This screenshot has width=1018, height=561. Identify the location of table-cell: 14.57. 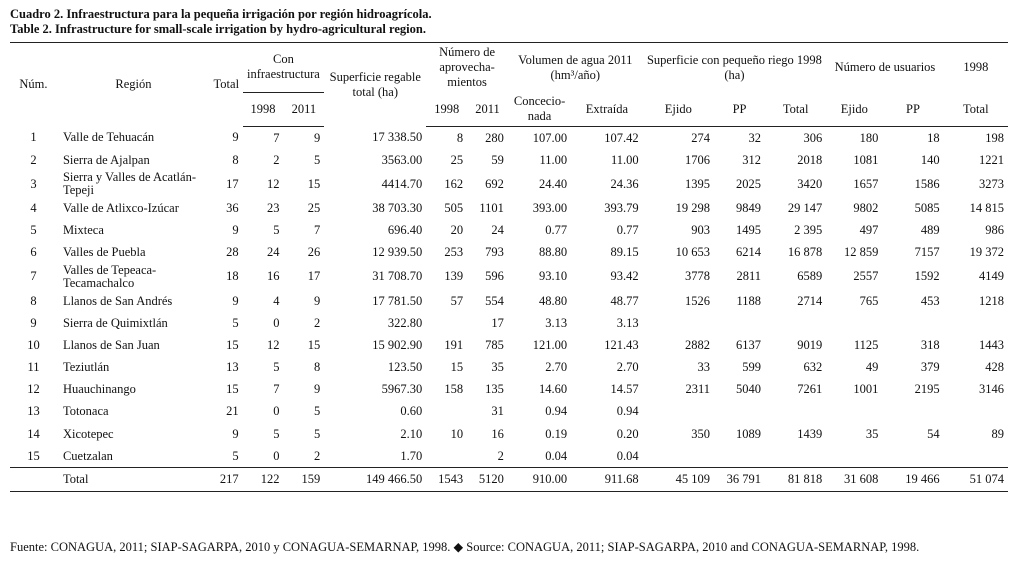
(624, 389).